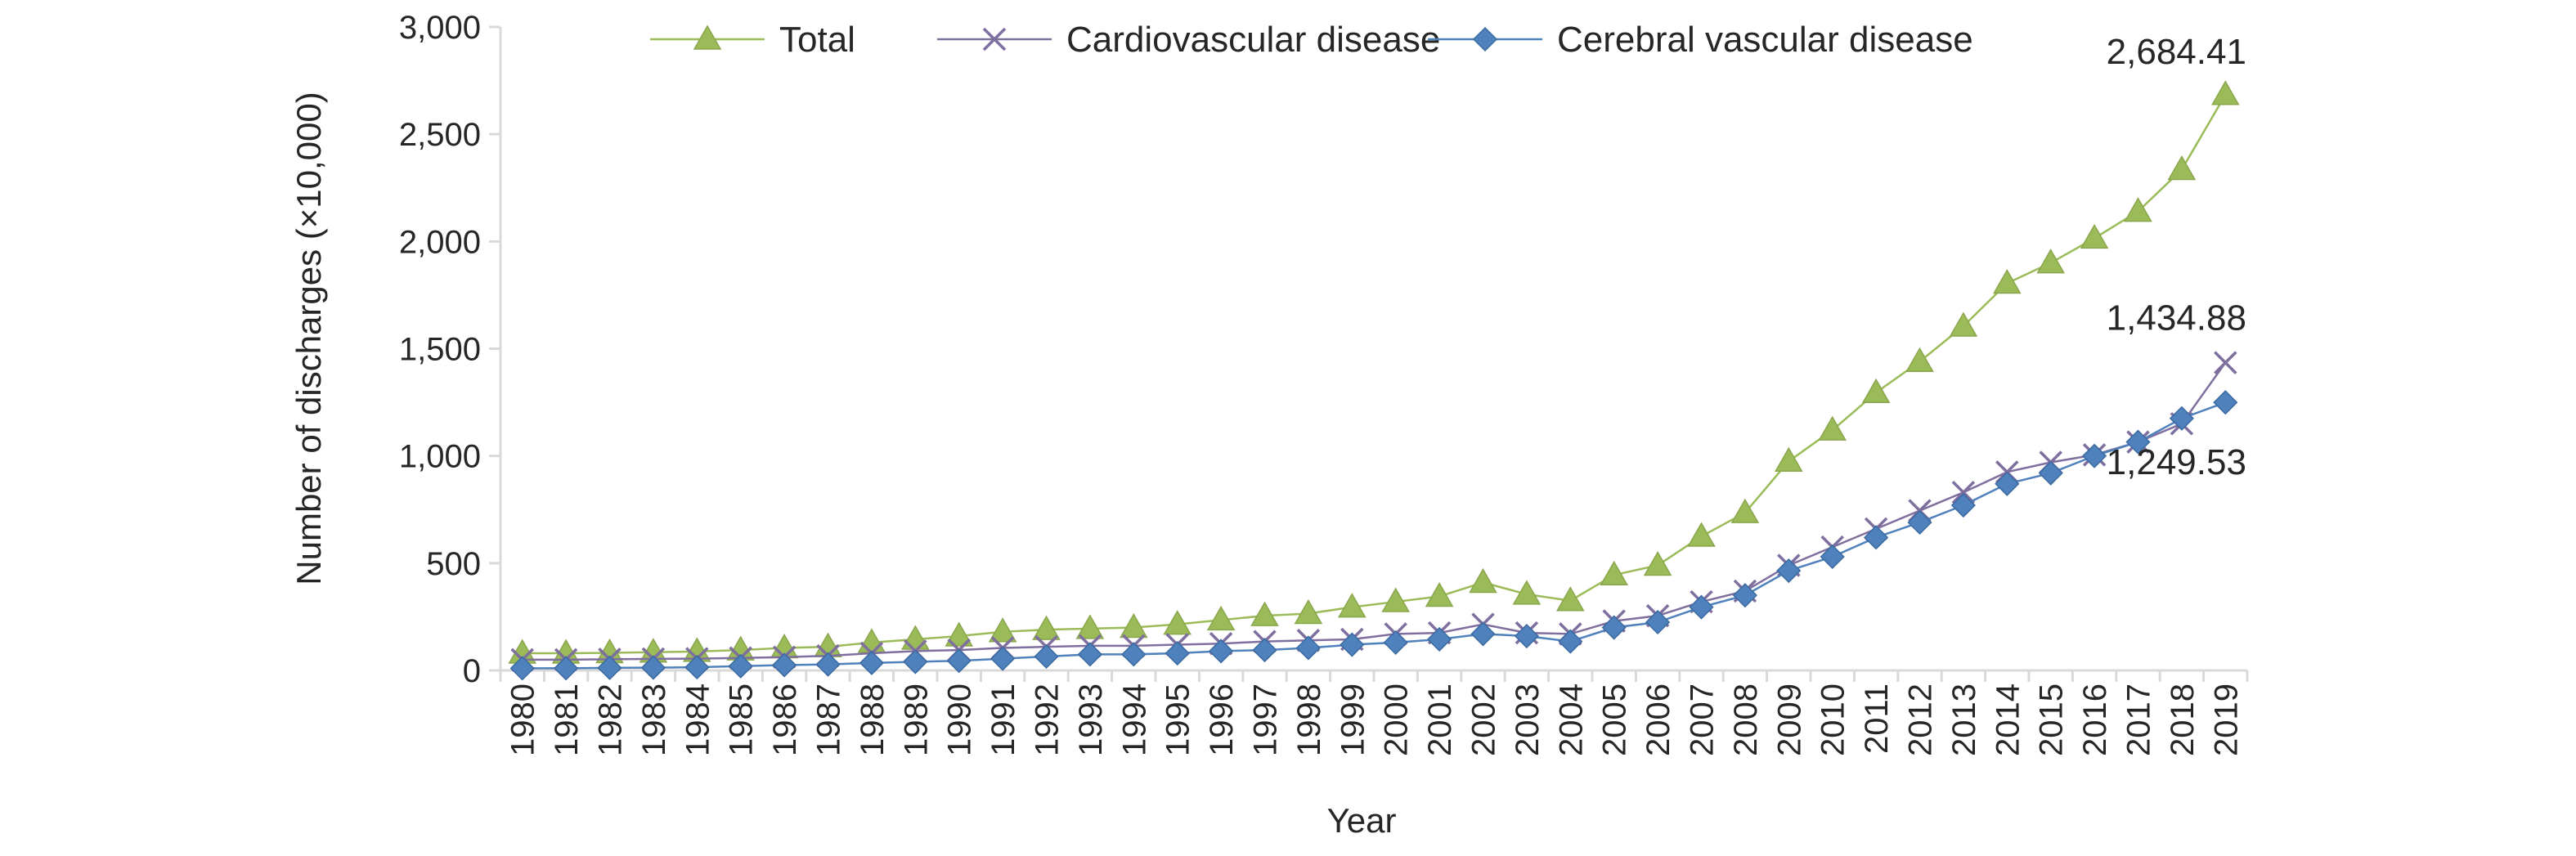  I want to click on y-tick-label: 3,000, so click(440, 28).